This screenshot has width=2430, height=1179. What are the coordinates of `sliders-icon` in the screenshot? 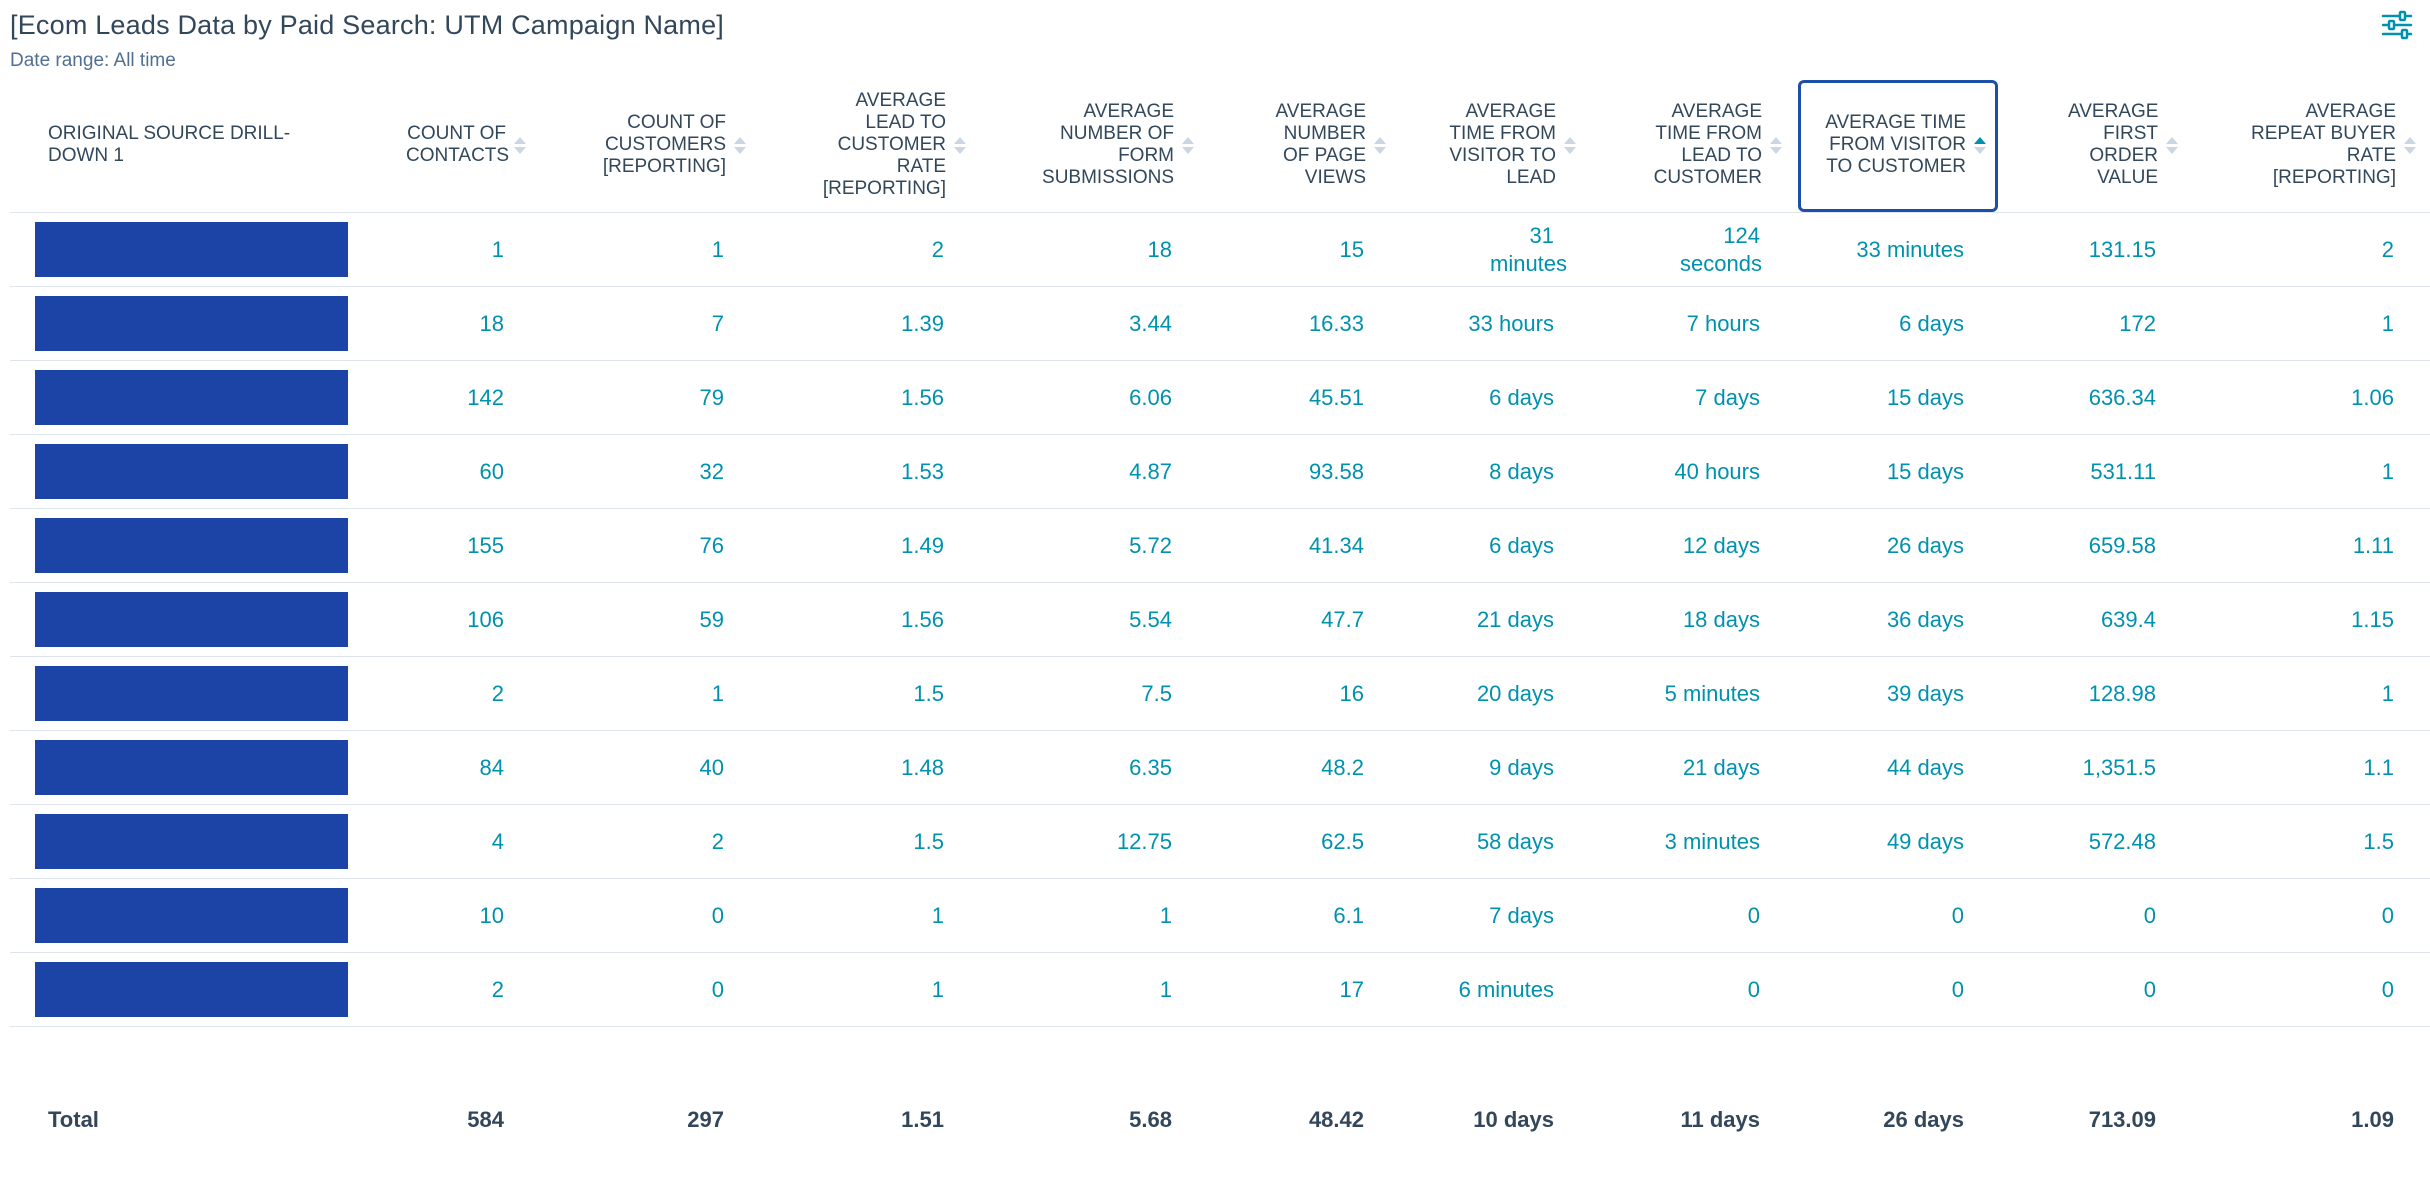 It's located at (2397, 25).